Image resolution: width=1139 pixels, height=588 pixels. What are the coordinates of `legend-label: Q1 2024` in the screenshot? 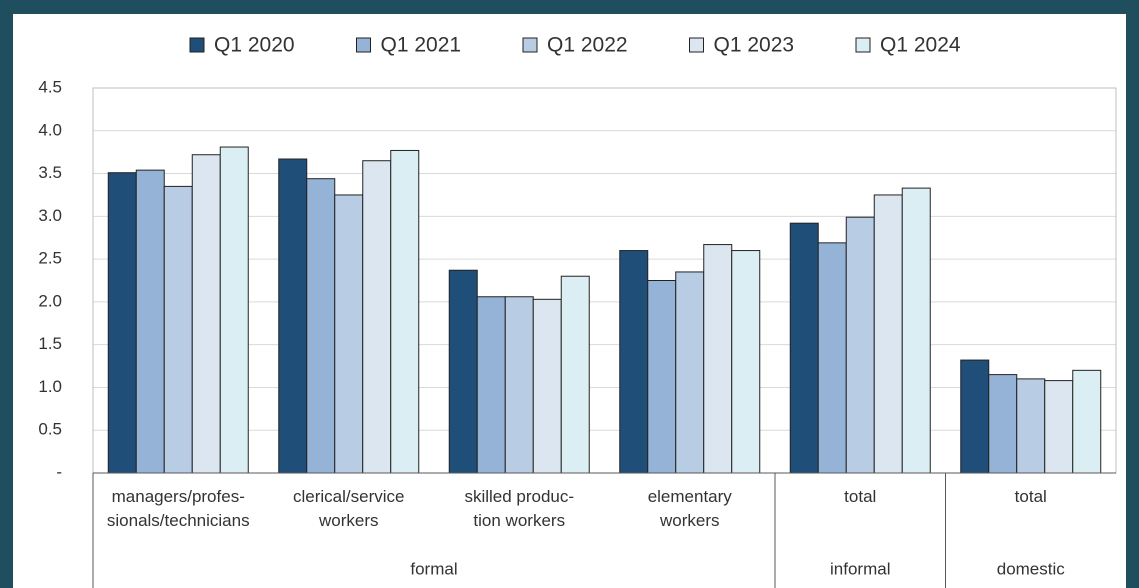 It's located at (920, 45).